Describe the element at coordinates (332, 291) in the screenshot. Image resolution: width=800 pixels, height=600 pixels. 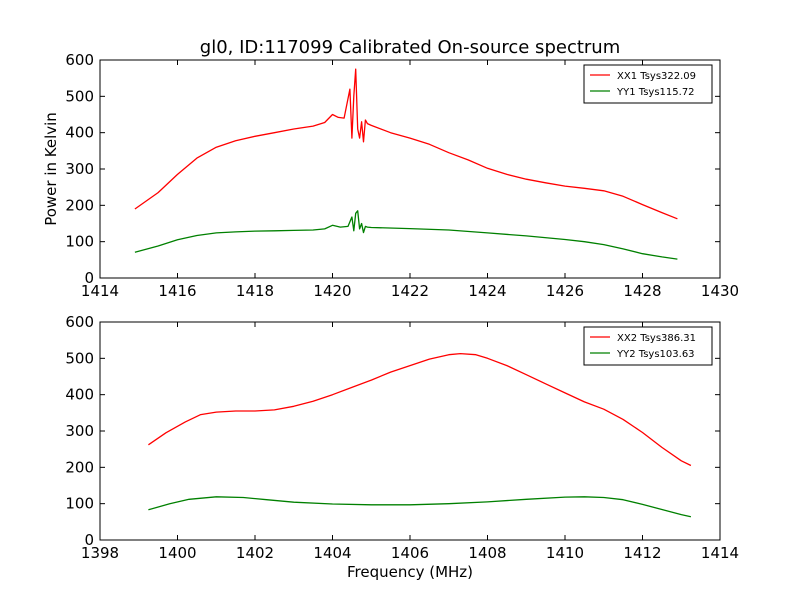
I see `x-tick-label: 1420` at that location.